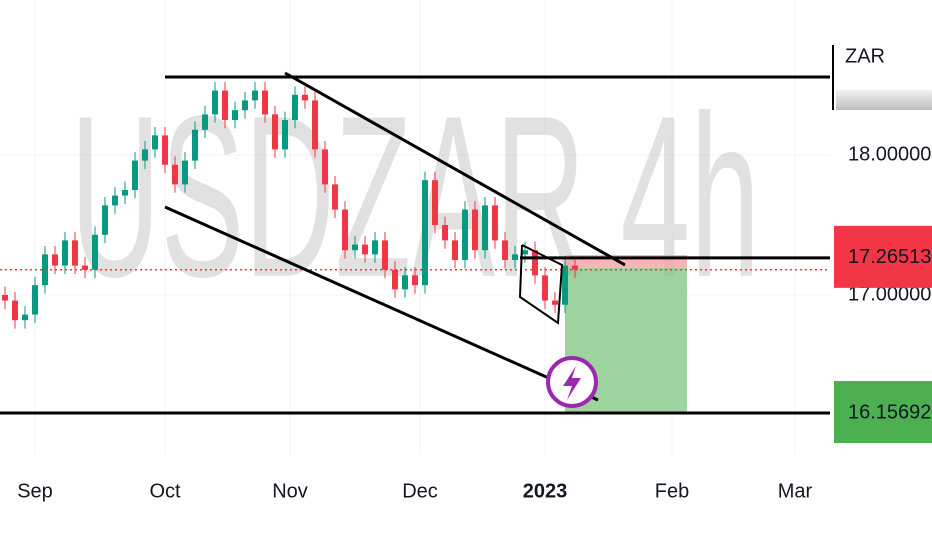 This screenshot has height=550, width=932. What do you see at coordinates (545, 491) in the screenshot?
I see `x-tick-label: 2023` at bounding box center [545, 491].